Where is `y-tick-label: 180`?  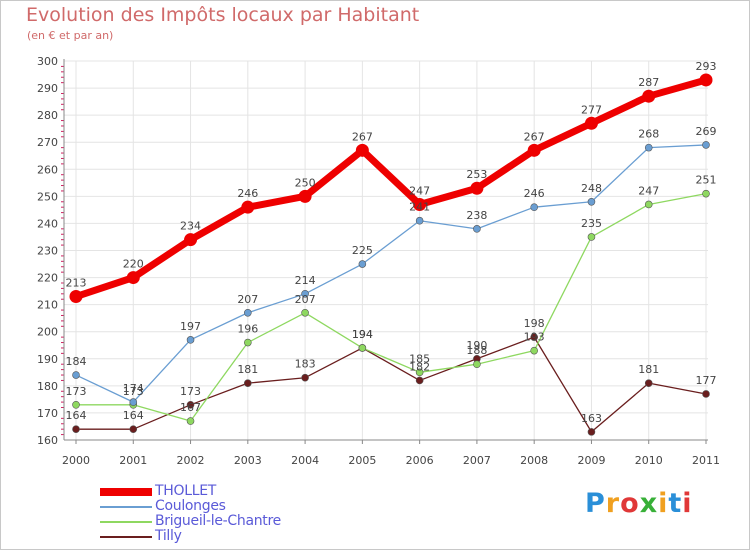
y-tick-label: 180 is located at coordinates (47, 386).